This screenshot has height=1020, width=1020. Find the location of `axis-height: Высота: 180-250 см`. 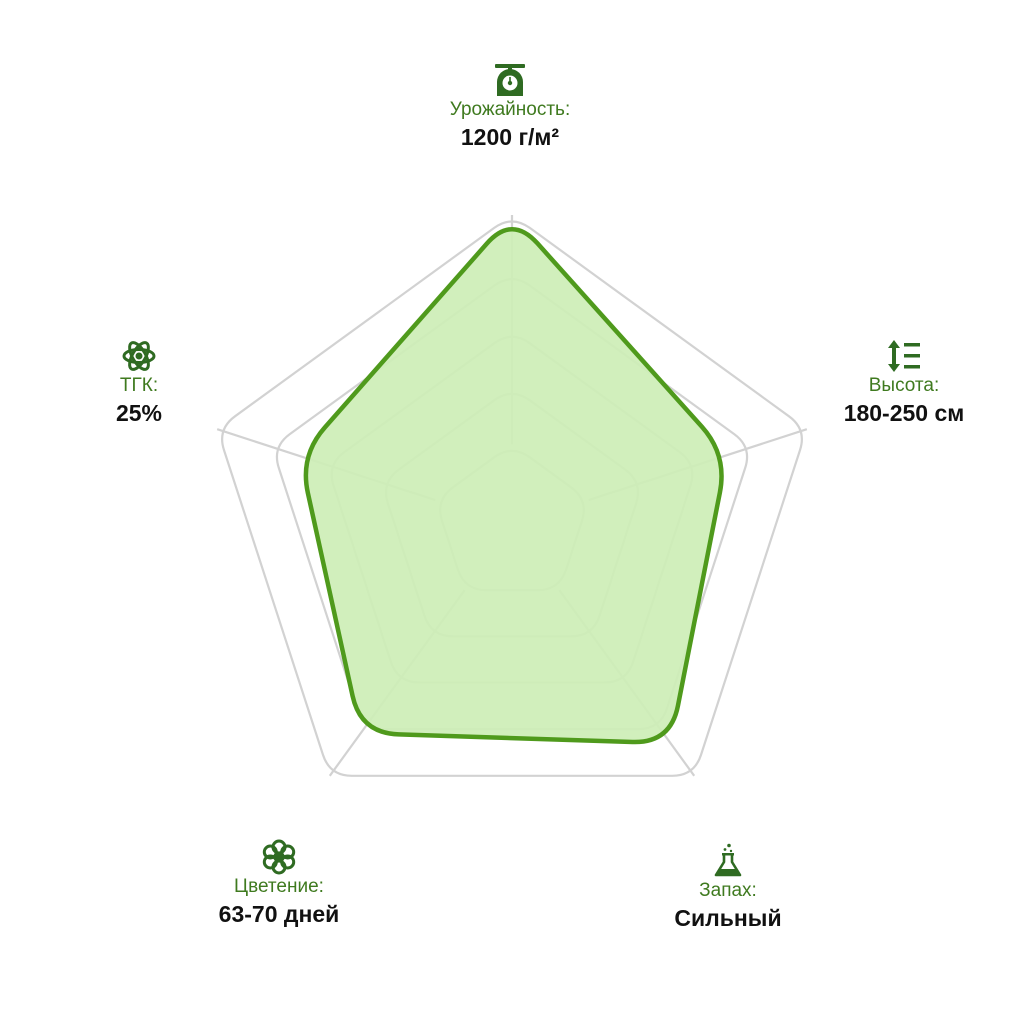

axis-height: Высота: 180-250 см is located at coordinates (897, 383).